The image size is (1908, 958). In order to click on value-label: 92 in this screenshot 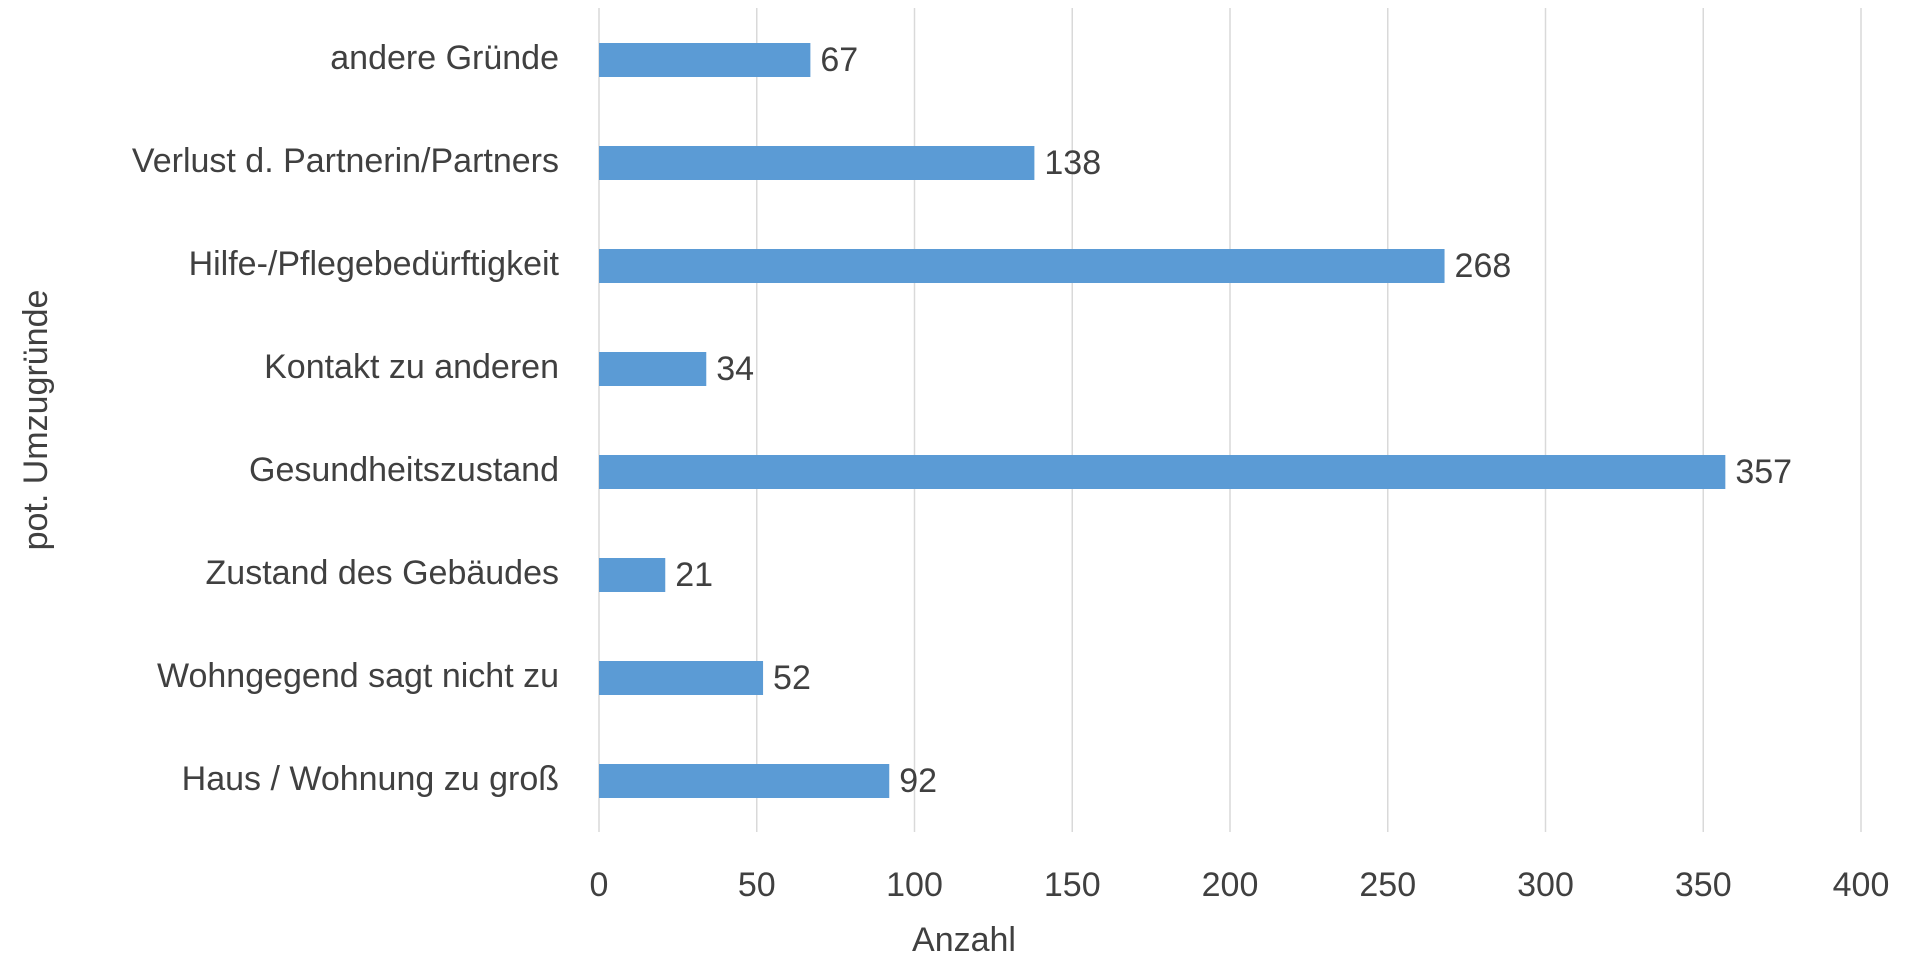, I will do `click(918, 781)`.